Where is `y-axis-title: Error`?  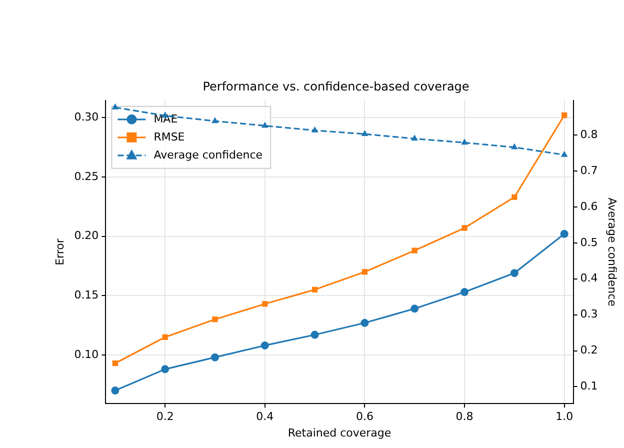
y-axis-title: Error is located at coordinates (59, 252).